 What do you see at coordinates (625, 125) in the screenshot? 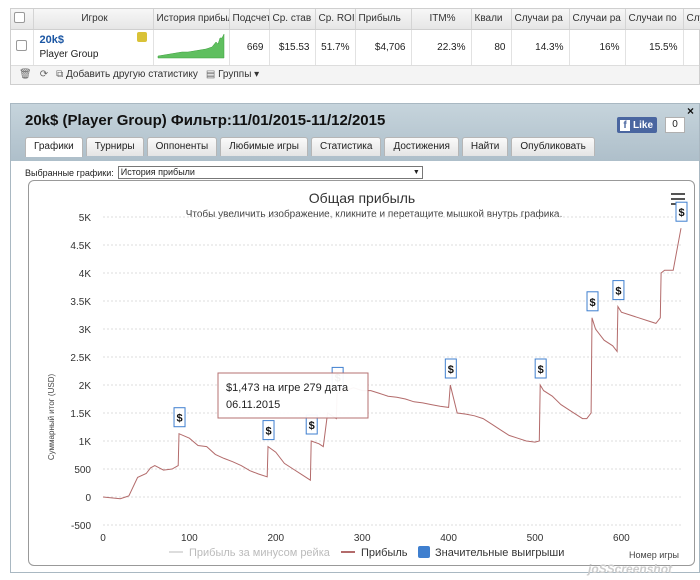
I see `facebook-icon: f` at bounding box center [625, 125].